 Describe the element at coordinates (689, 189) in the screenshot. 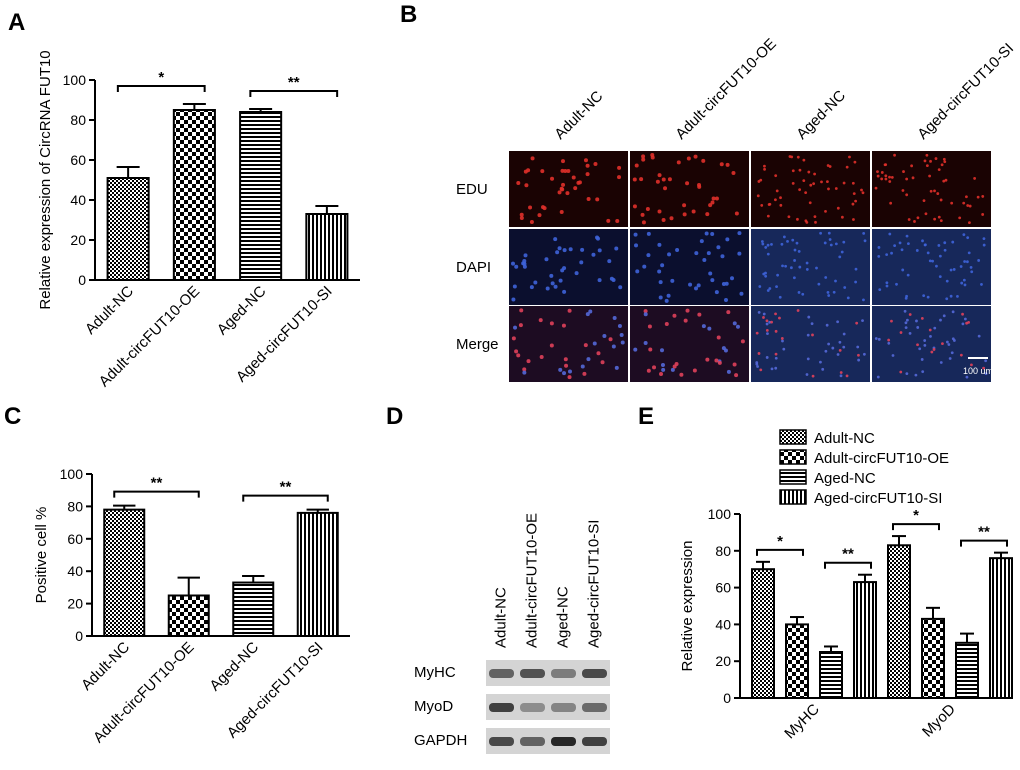

I see `tile-background` at that location.